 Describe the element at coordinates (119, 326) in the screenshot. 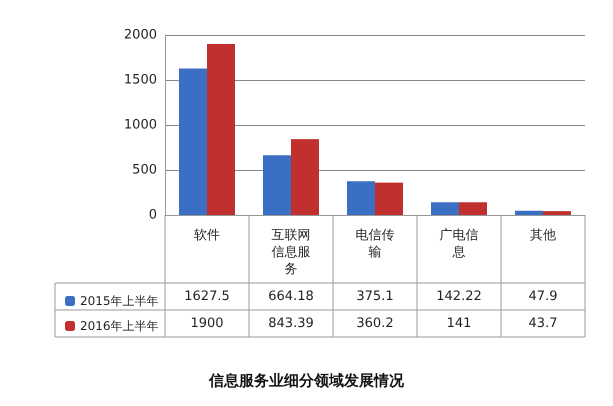

I see `legend-label: 2016年上半年` at that location.